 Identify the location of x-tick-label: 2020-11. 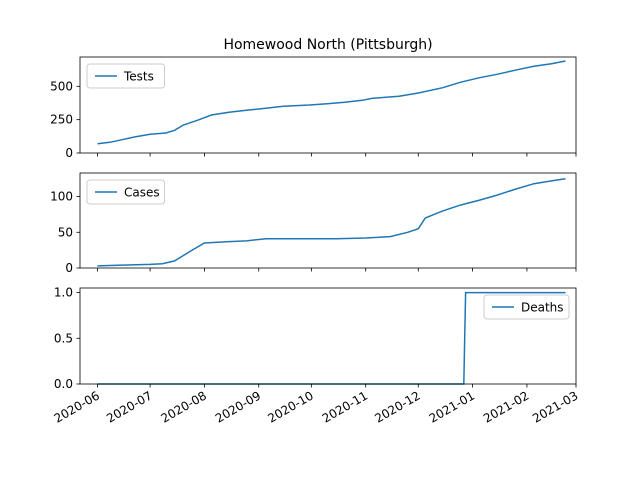
(345, 406).